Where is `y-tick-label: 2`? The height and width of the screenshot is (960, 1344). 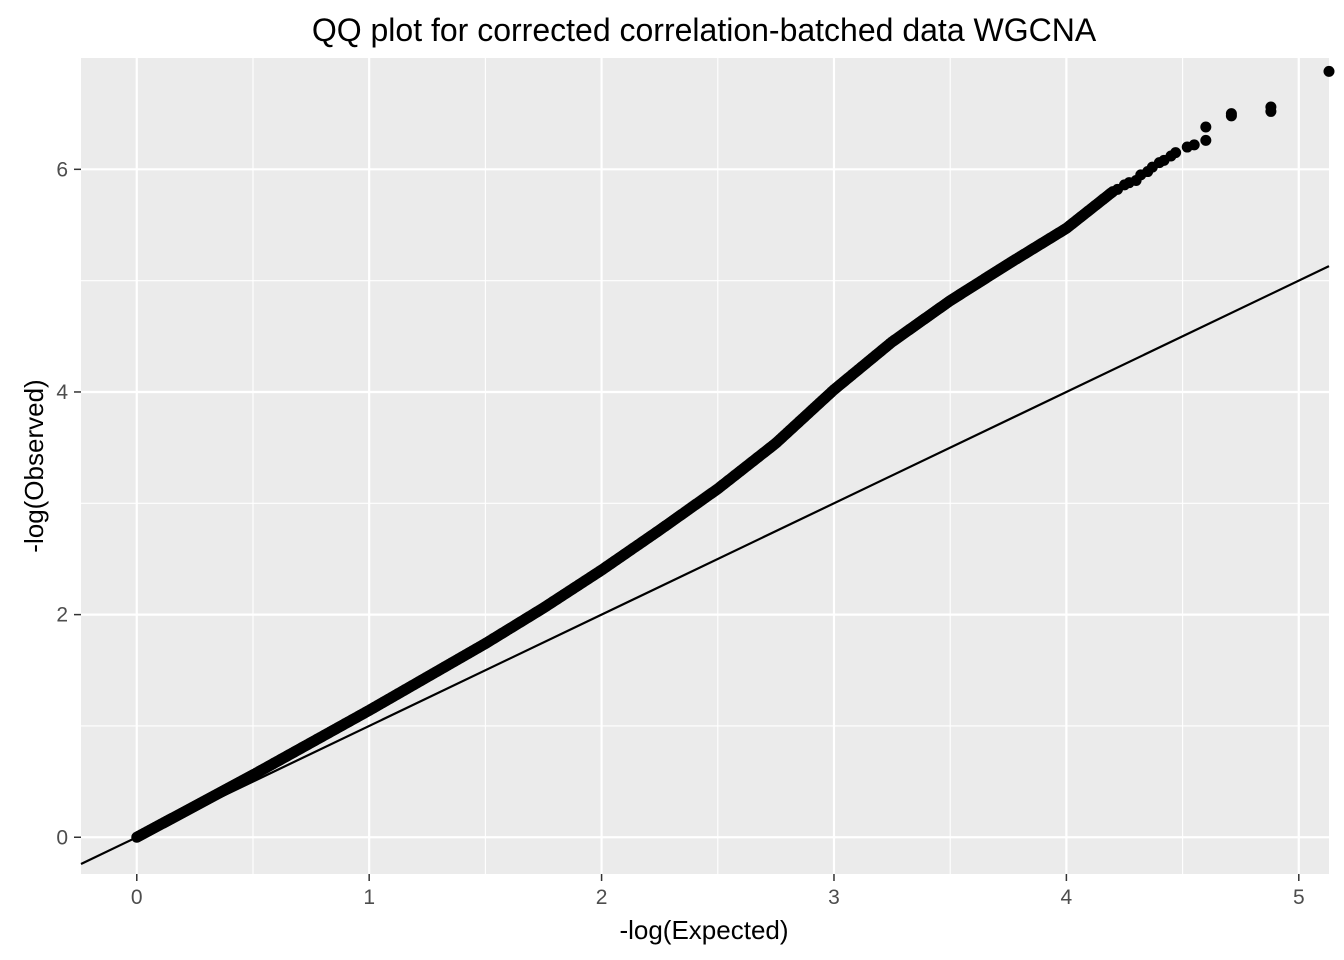
y-tick-label: 2 is located at coordinates (62, 615).